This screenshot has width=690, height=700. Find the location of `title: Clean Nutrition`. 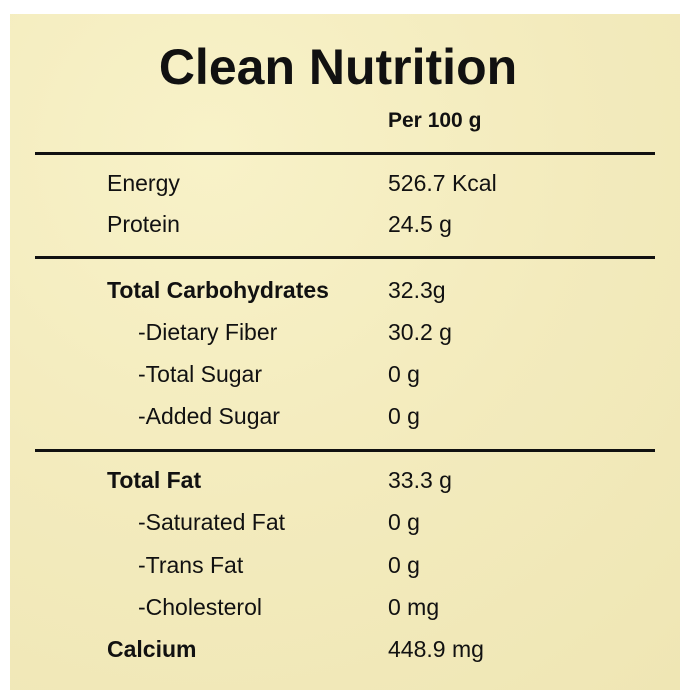

title: Clean Nutrition is located at coordinates (338, 67).